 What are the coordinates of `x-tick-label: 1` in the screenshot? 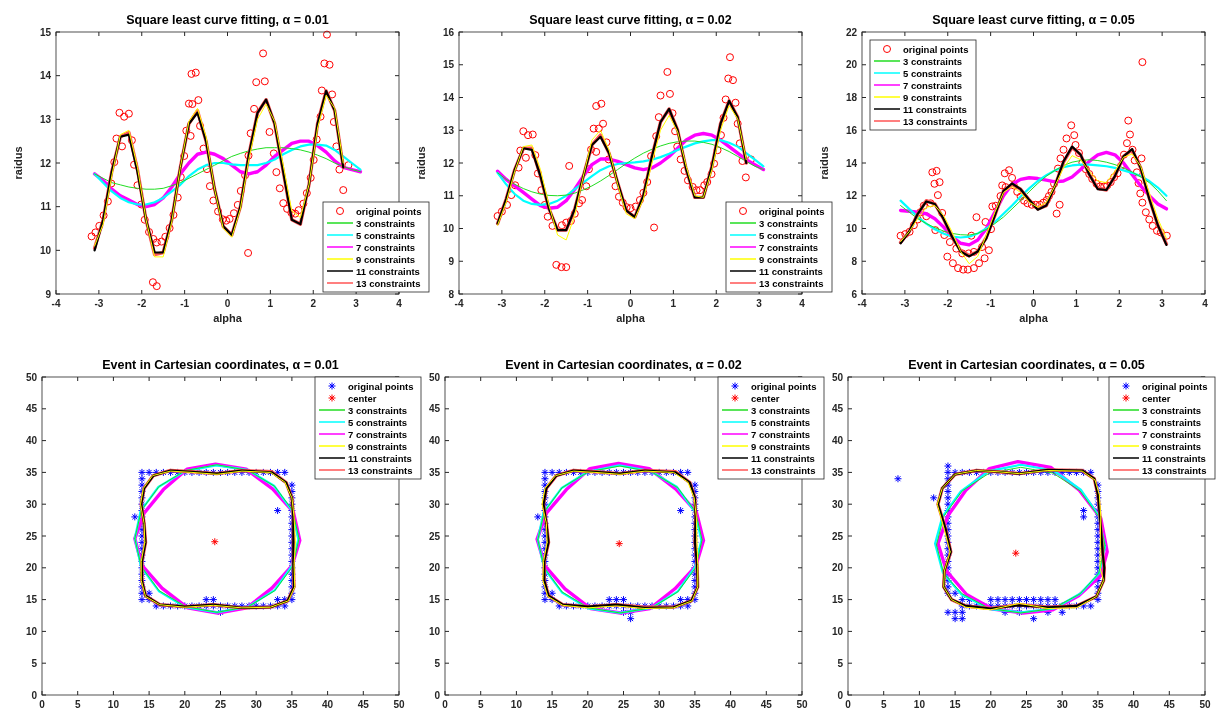 It's located at (673, 303).